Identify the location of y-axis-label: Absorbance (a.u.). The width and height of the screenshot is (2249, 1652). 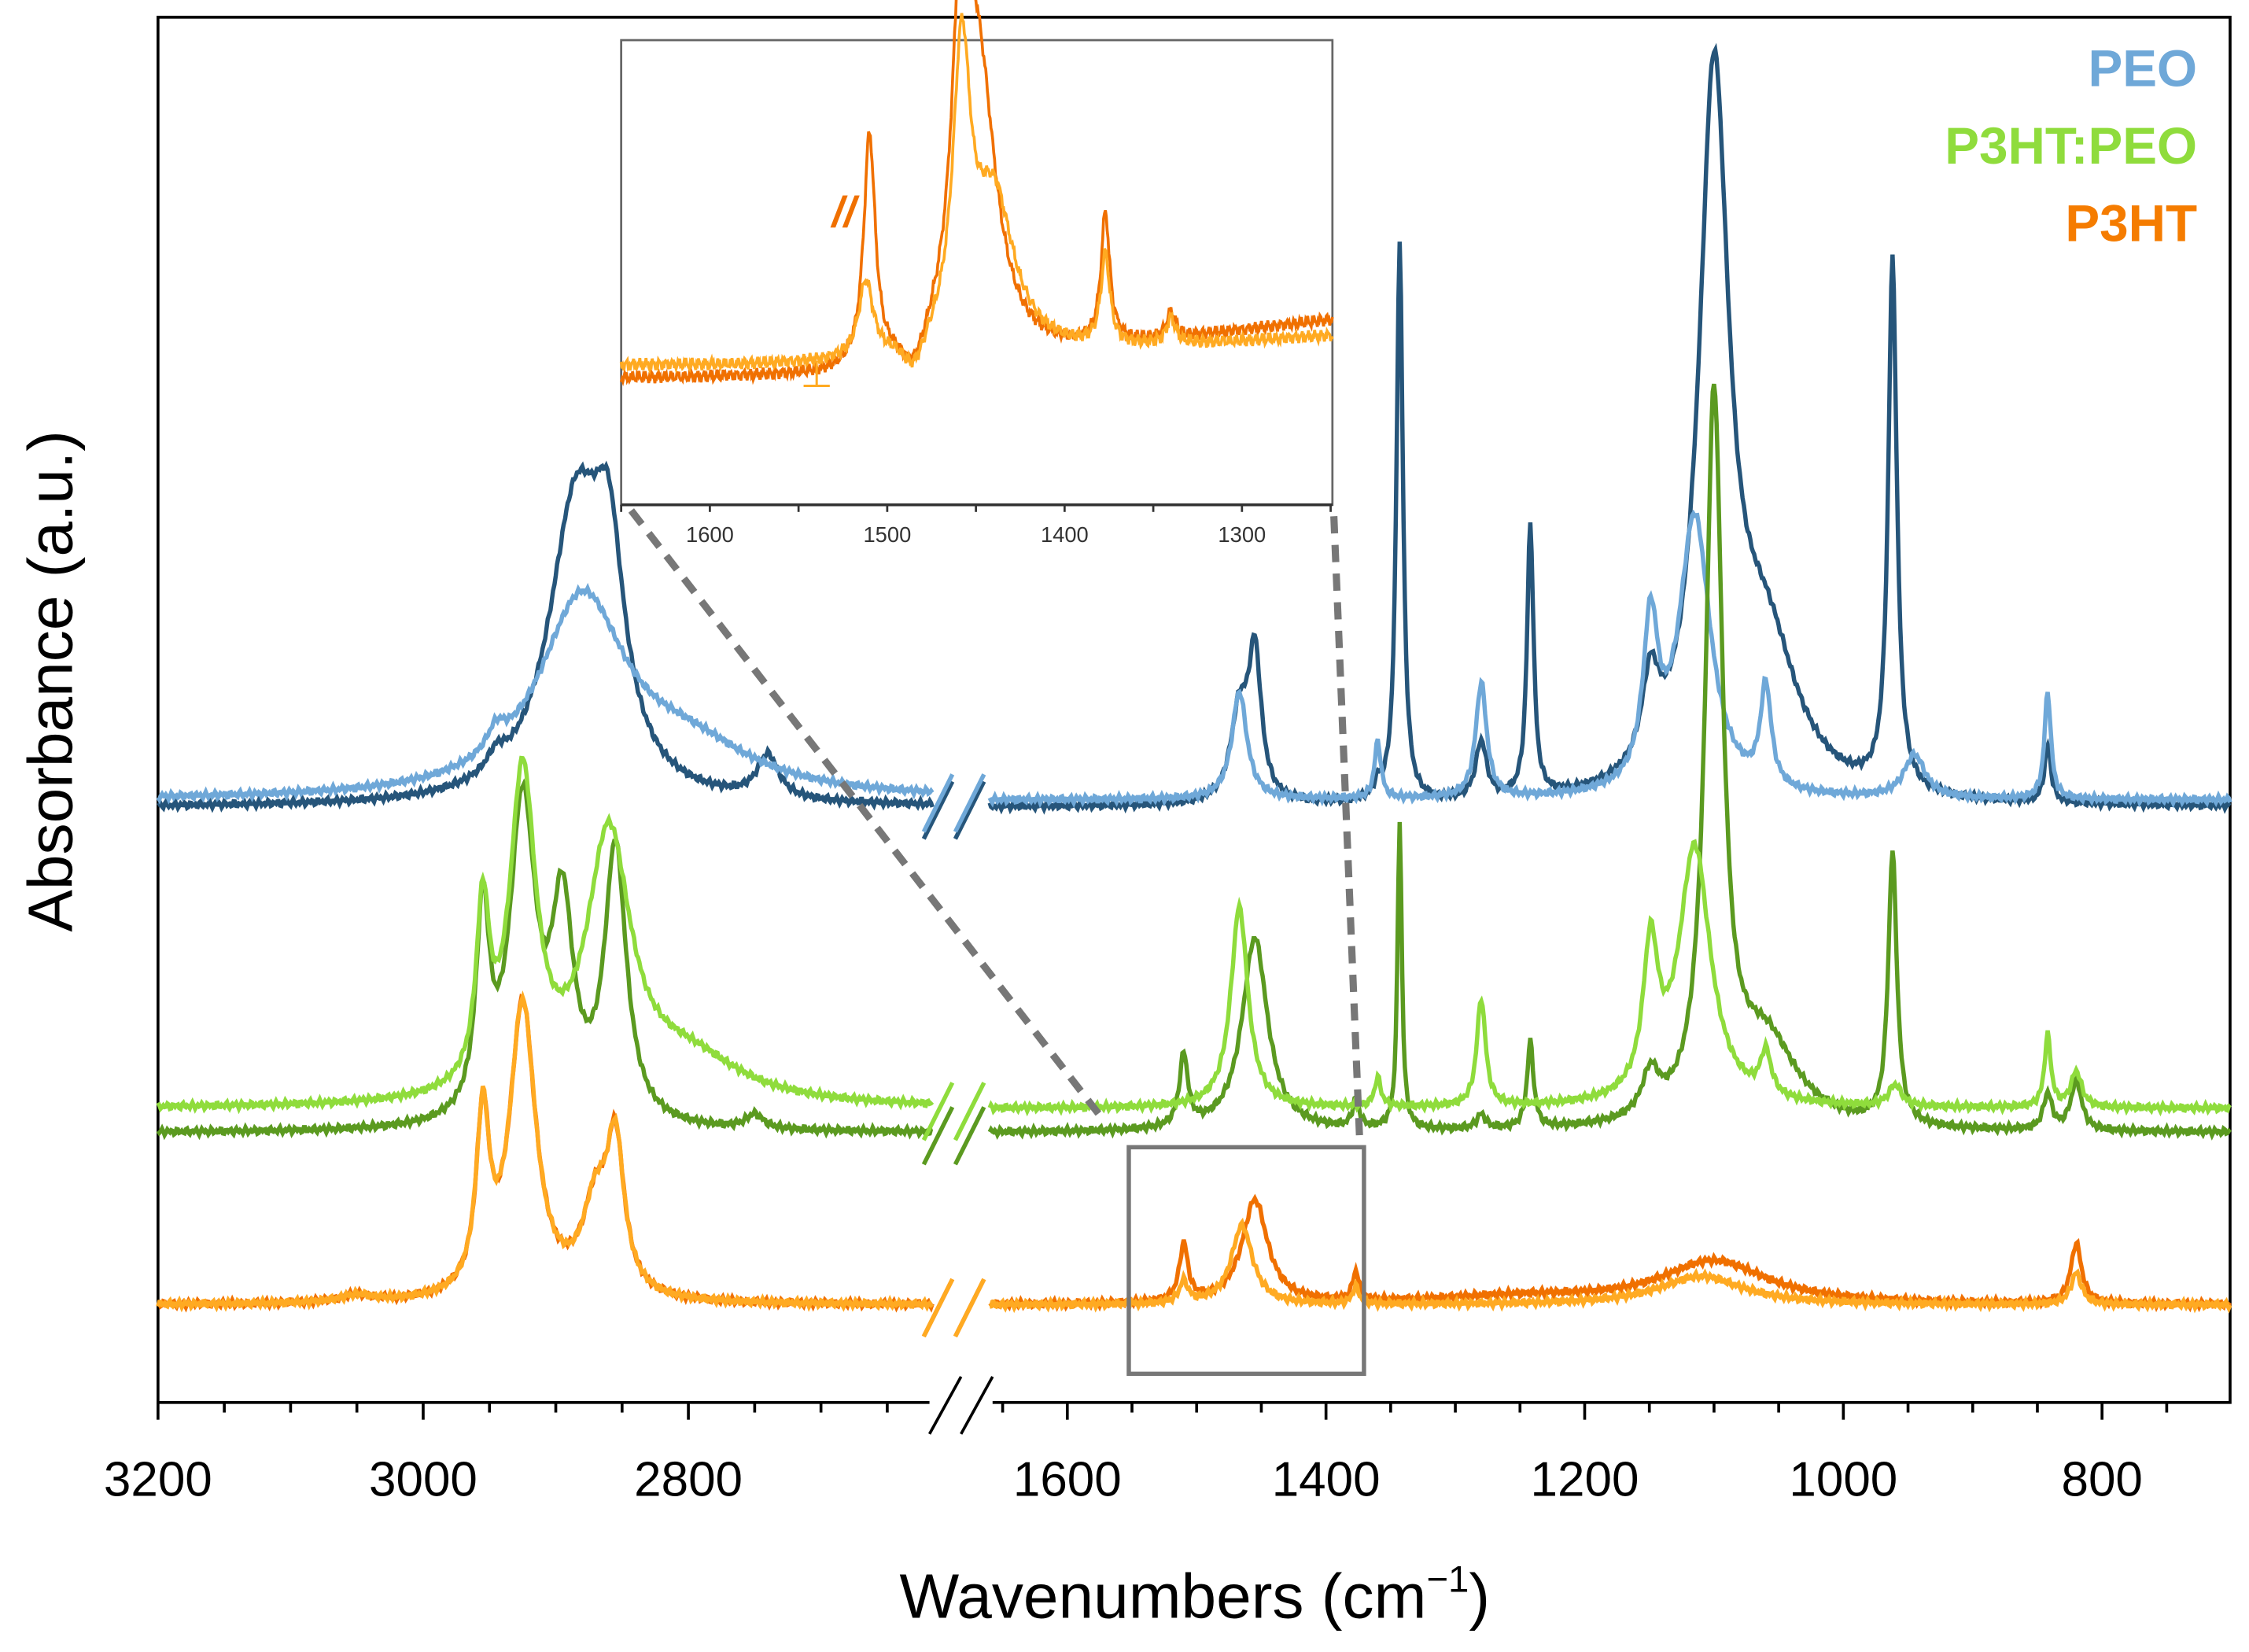
(49, 680).